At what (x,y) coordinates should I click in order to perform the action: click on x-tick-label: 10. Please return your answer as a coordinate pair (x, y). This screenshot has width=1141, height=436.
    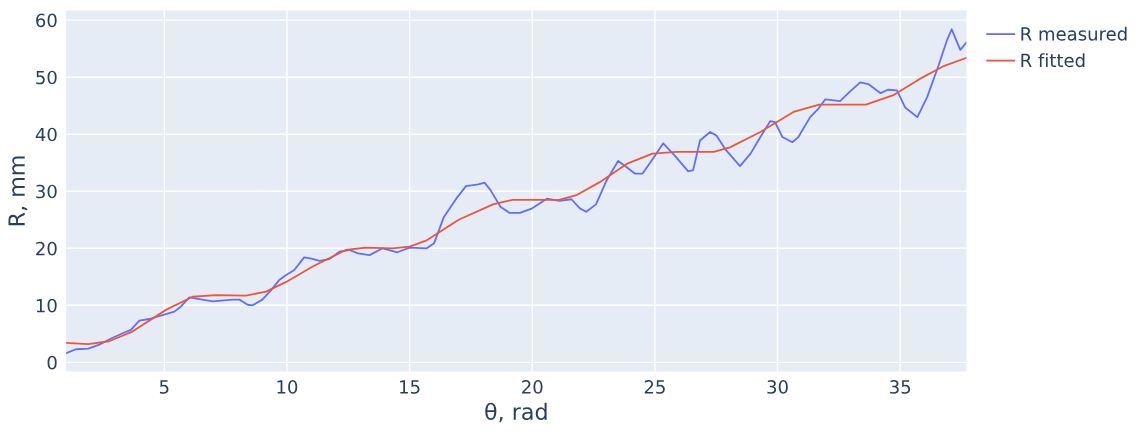
    Looking at the image, I should click on (287, 387).